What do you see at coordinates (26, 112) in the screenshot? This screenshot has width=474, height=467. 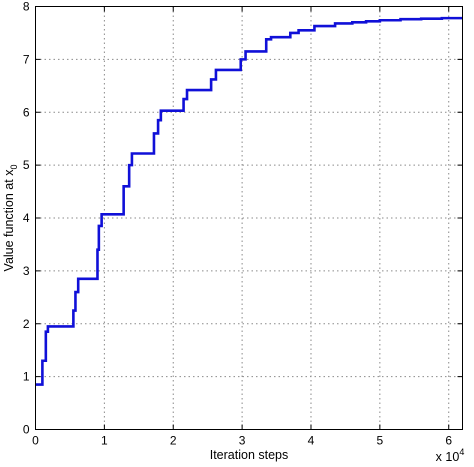 I see `y-tick-label: 6` at bounding box center [26, 112].